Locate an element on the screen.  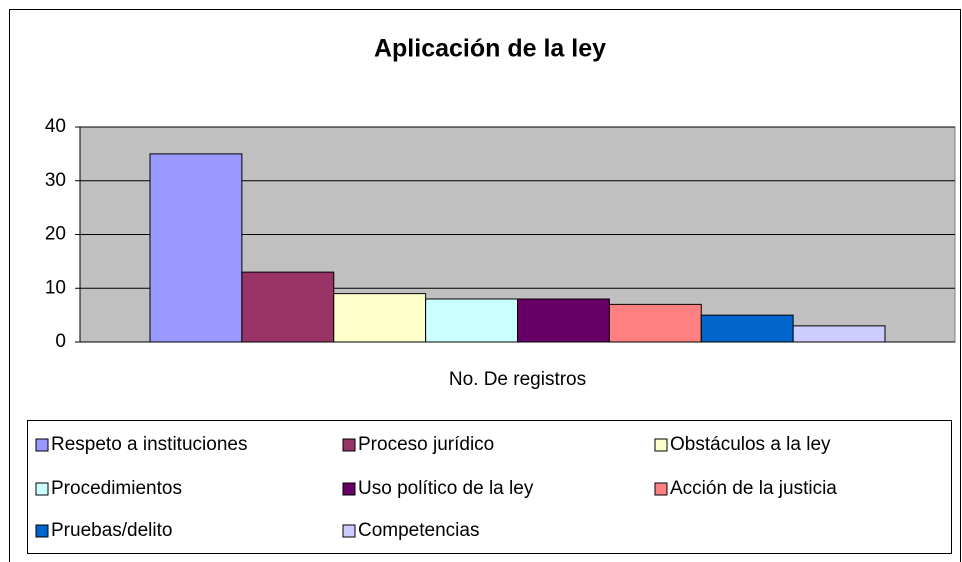
chart-title: Aplicación de la ley is located at coordinates (490, 49).